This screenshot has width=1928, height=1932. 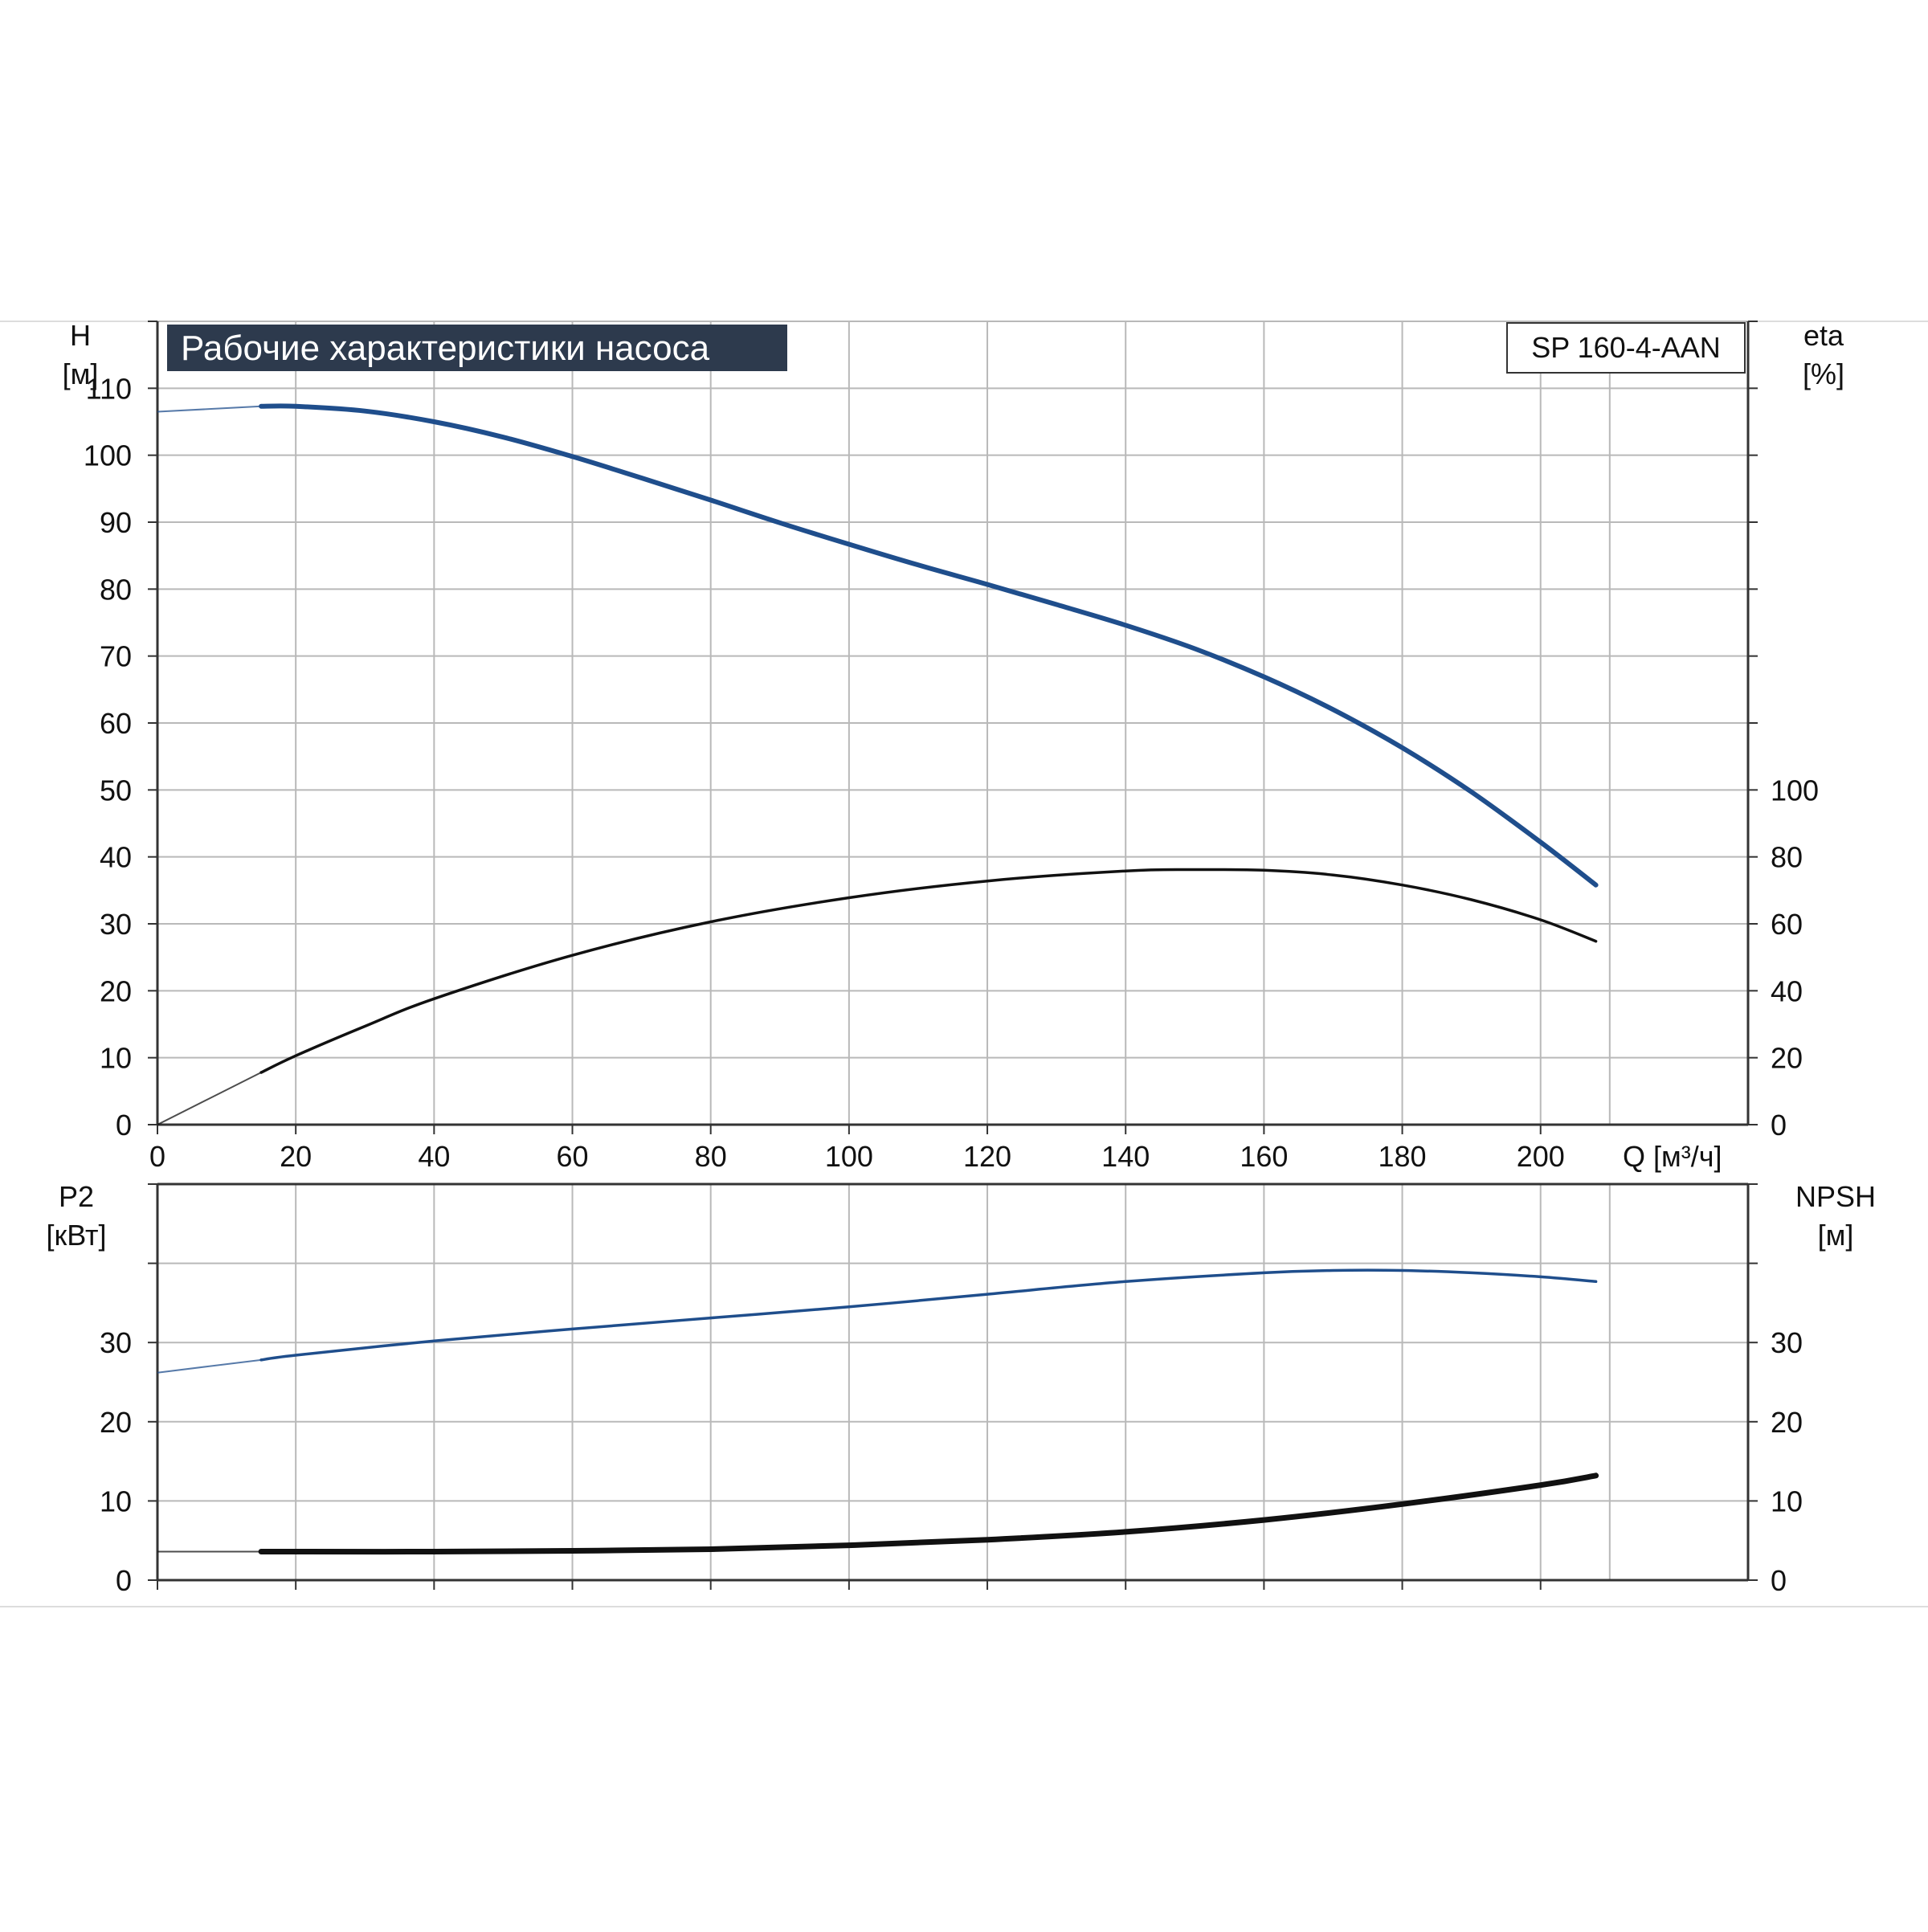 What do you see at coordinates (76, 1196) in the screenshot?
I see `p2-axis-label: P2` at bounding box center [76, 1196].